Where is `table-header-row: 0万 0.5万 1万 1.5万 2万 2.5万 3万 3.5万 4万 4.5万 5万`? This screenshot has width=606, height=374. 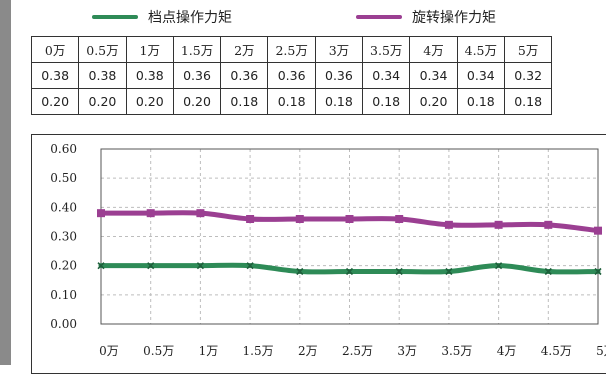
table-header-row: 0万 0.5万 1万 1.5万 2万 2.5万 3万 3.5万 4万 4.5万 5万 is located at coordinates (291, 49).